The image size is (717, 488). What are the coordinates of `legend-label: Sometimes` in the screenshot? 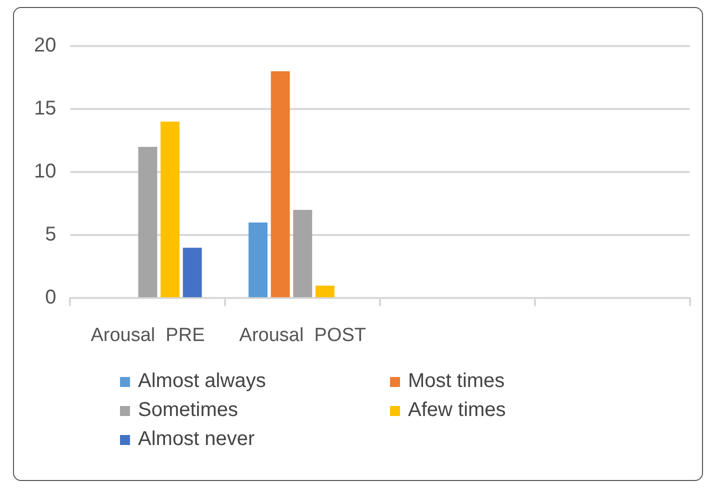 It's located at (188, 410).